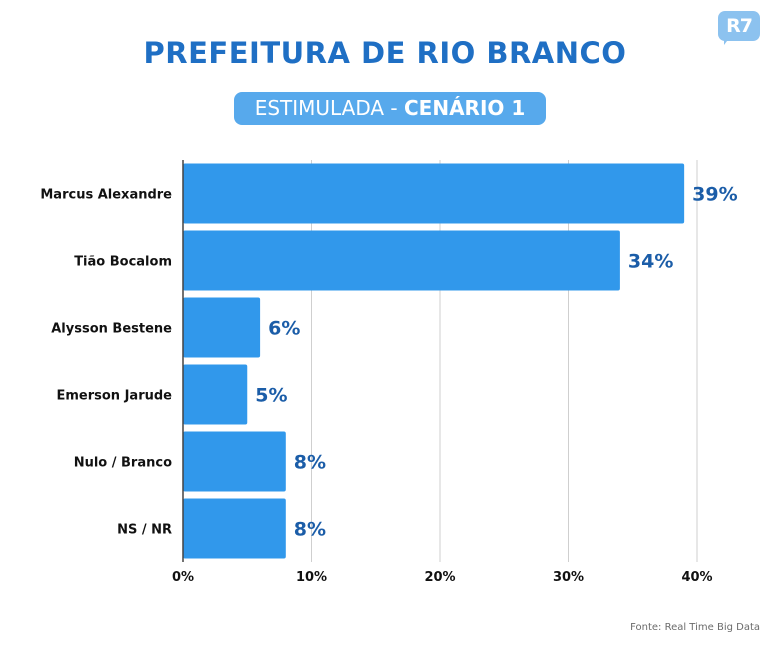 The width and height of the screenshot is (770, 650). I want to click on value-label-2: 6%, so click(284, 329).